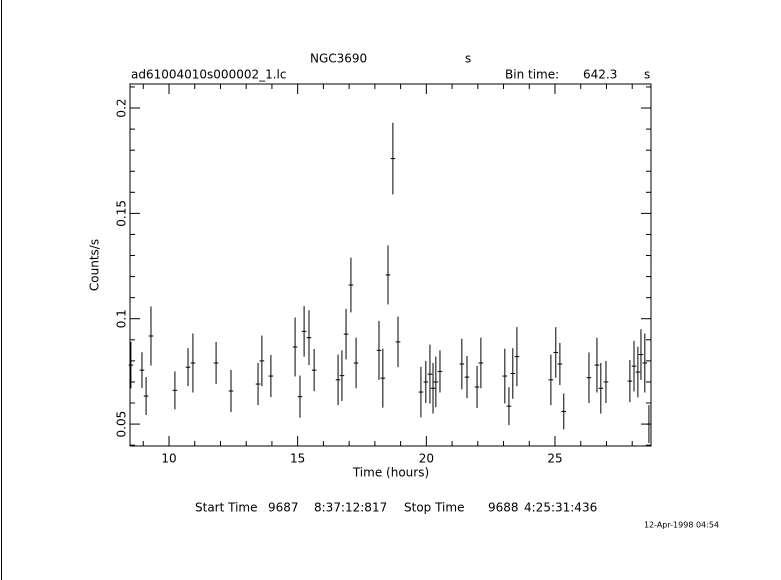 This screenshot has height=580, width=781. What do you see at coordinates (647, 75) in the screenshot?
I see `bin-time-unit: s` at bounding box center [647, 75].